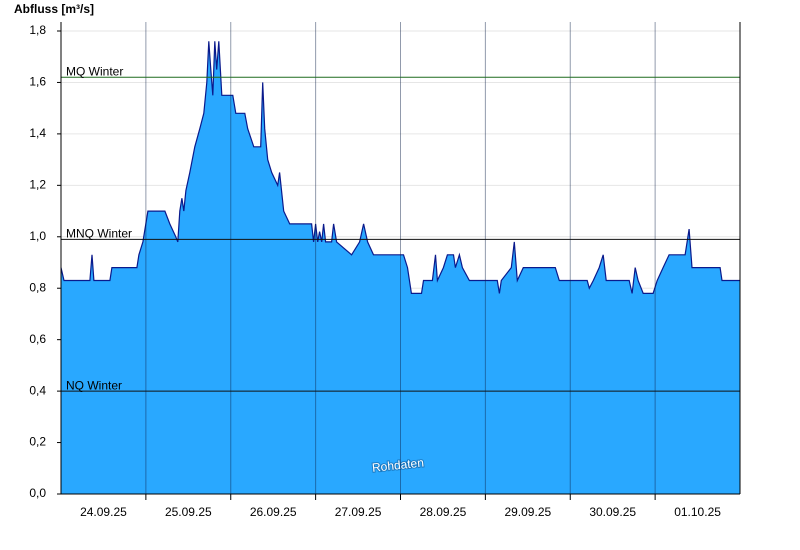 The image size is (800, 550). What do you see at coordinates (37, 339) in the screenshot?
I see `y-tick-label: 0,6` at bounding box center [37, 339].